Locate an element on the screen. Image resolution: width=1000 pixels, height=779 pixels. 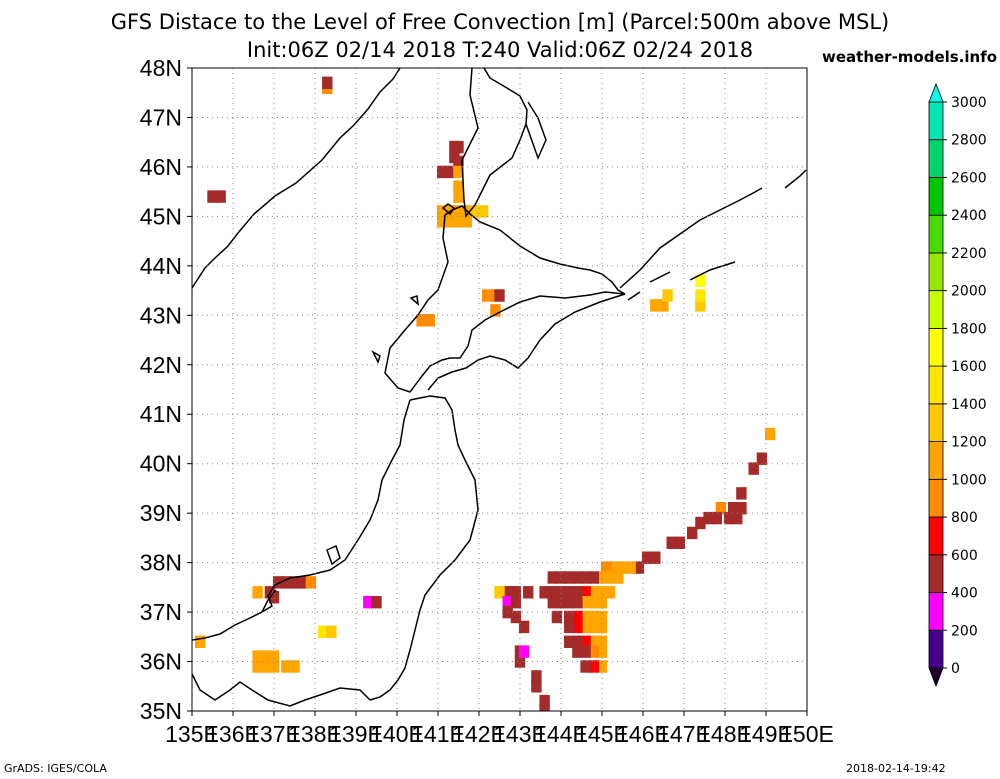
y-tick-label: 43N is located at coordinates (161, 315).